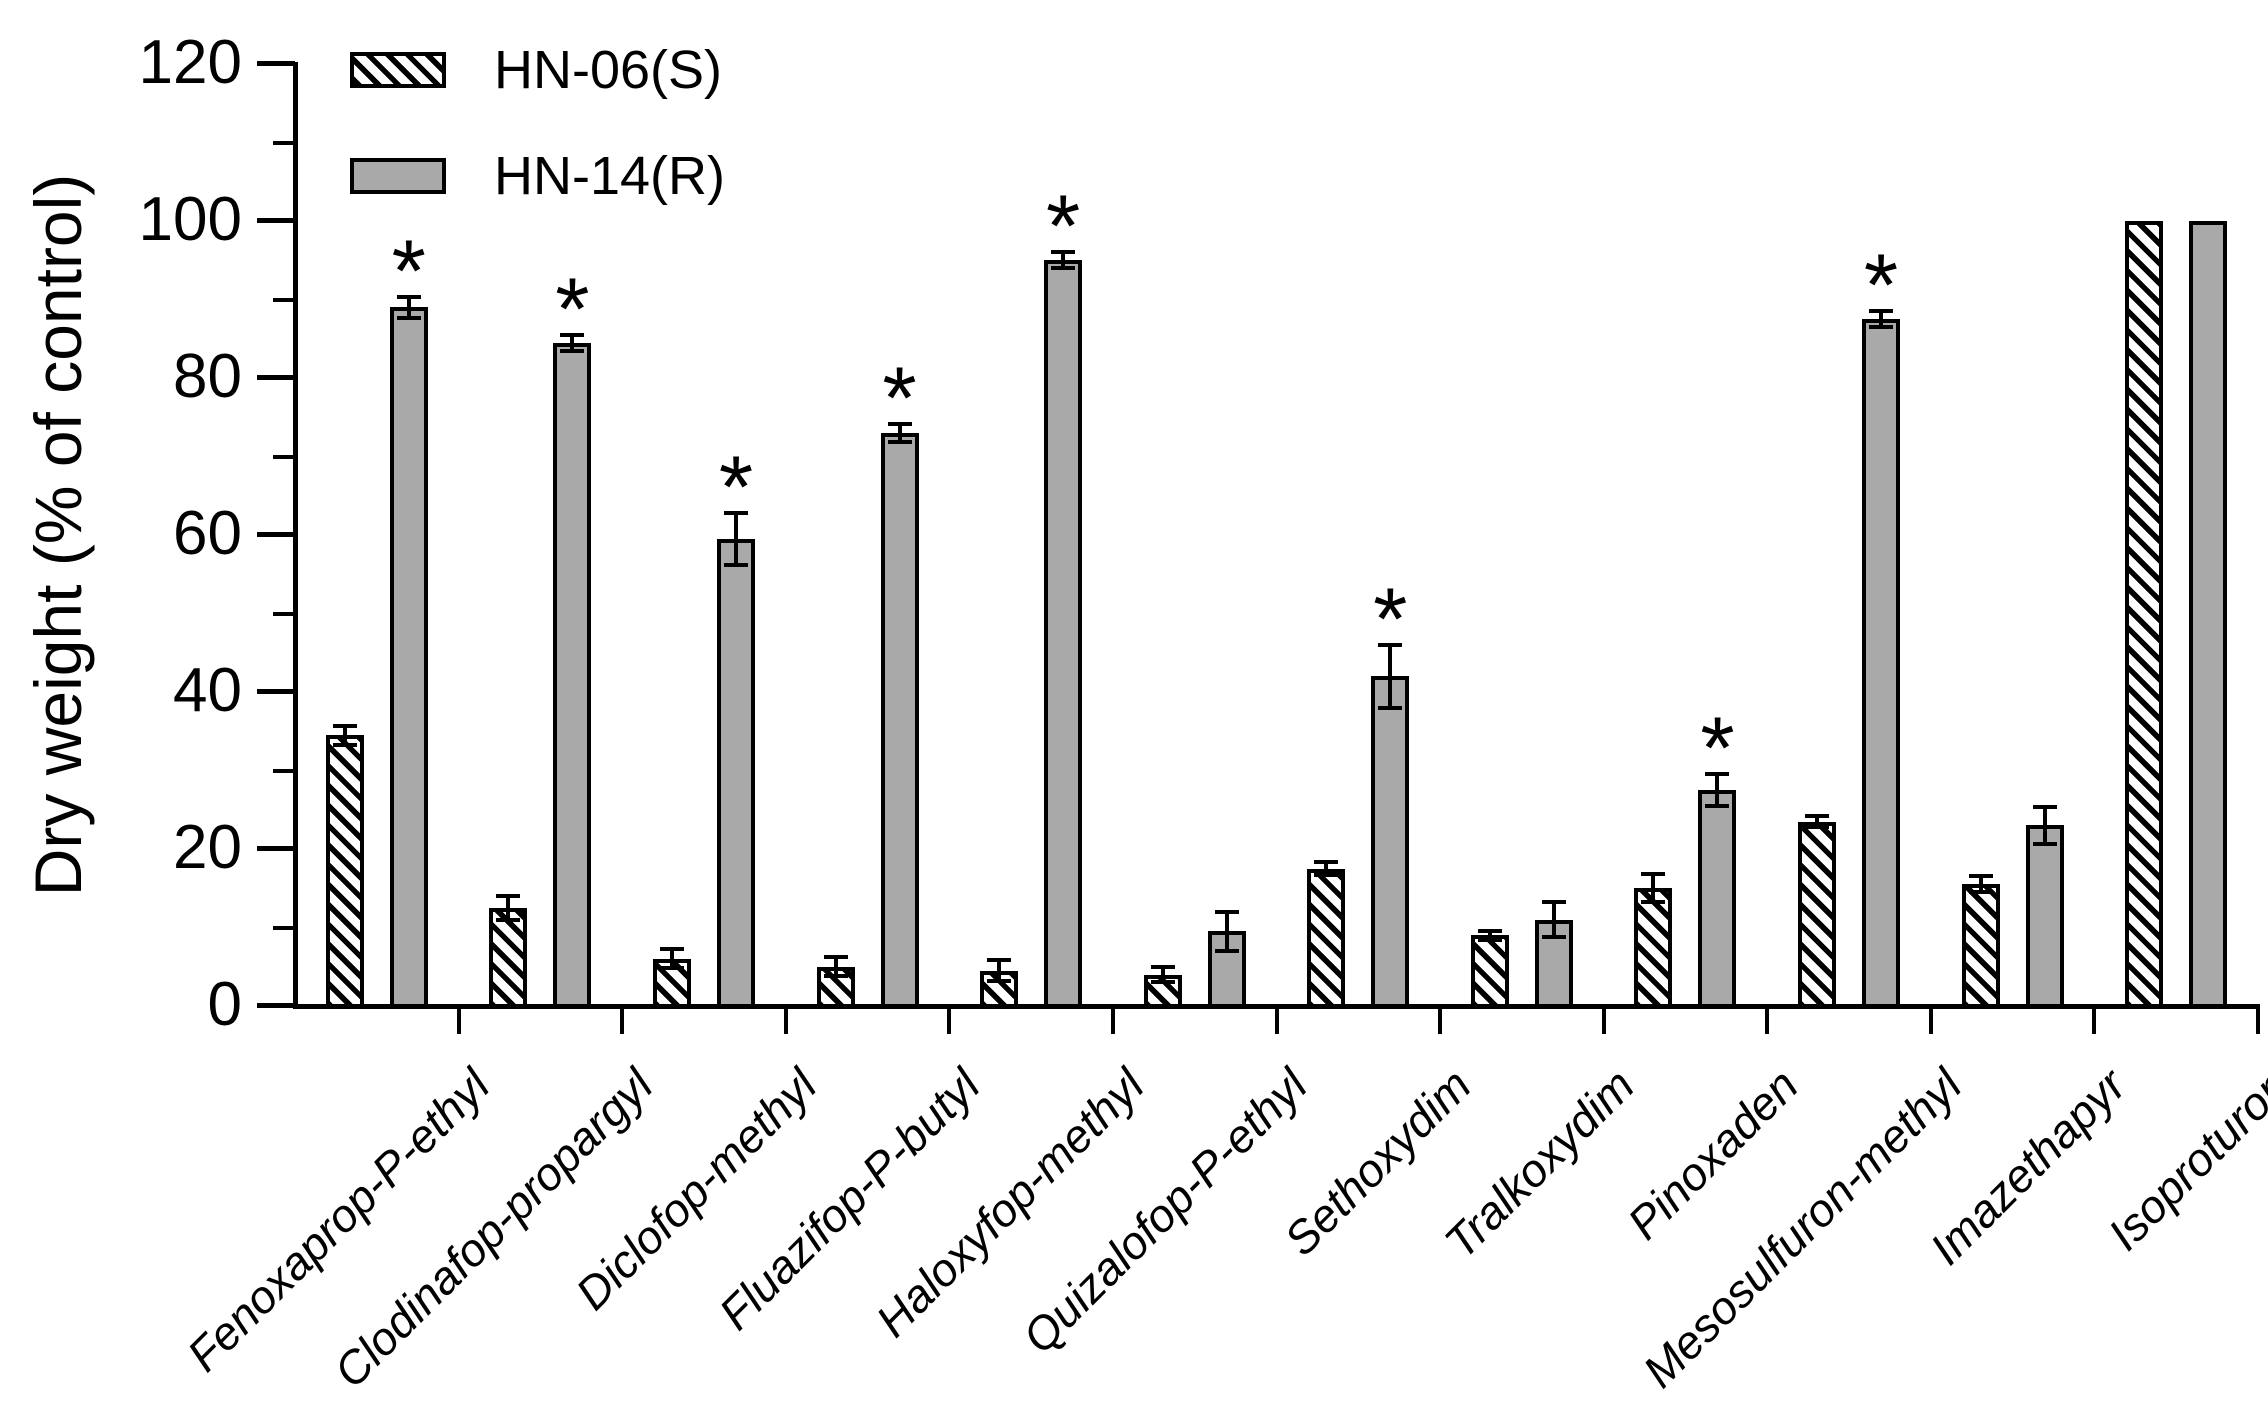  Describe the element at coordinates (58, 535) in the screenshot. I see `y-axis-title: Dry weight (% of control)` at that location.